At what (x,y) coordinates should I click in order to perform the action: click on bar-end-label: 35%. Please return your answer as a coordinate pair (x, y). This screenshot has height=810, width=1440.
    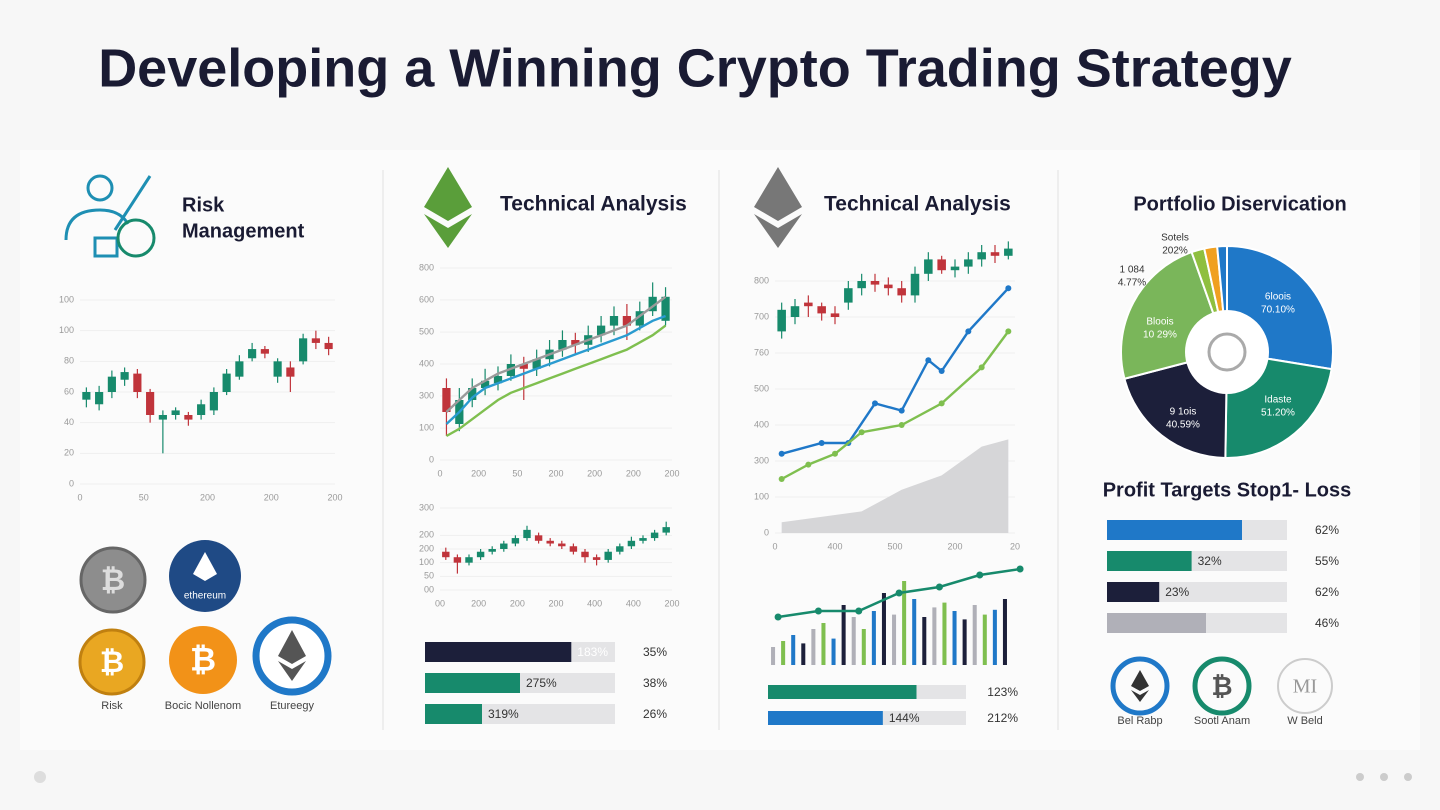
    Looking at the image, I should click on (655, 652).